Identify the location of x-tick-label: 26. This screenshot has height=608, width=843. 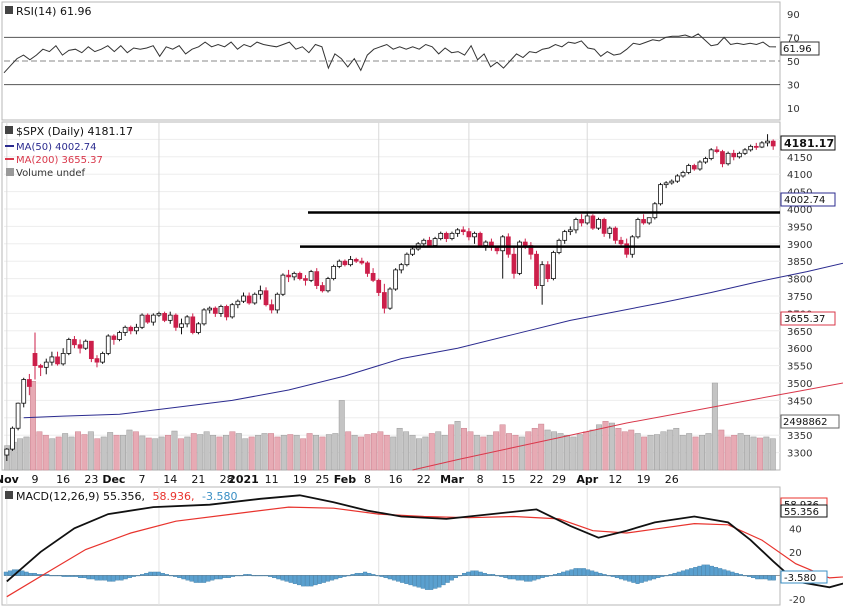
(672, 479).